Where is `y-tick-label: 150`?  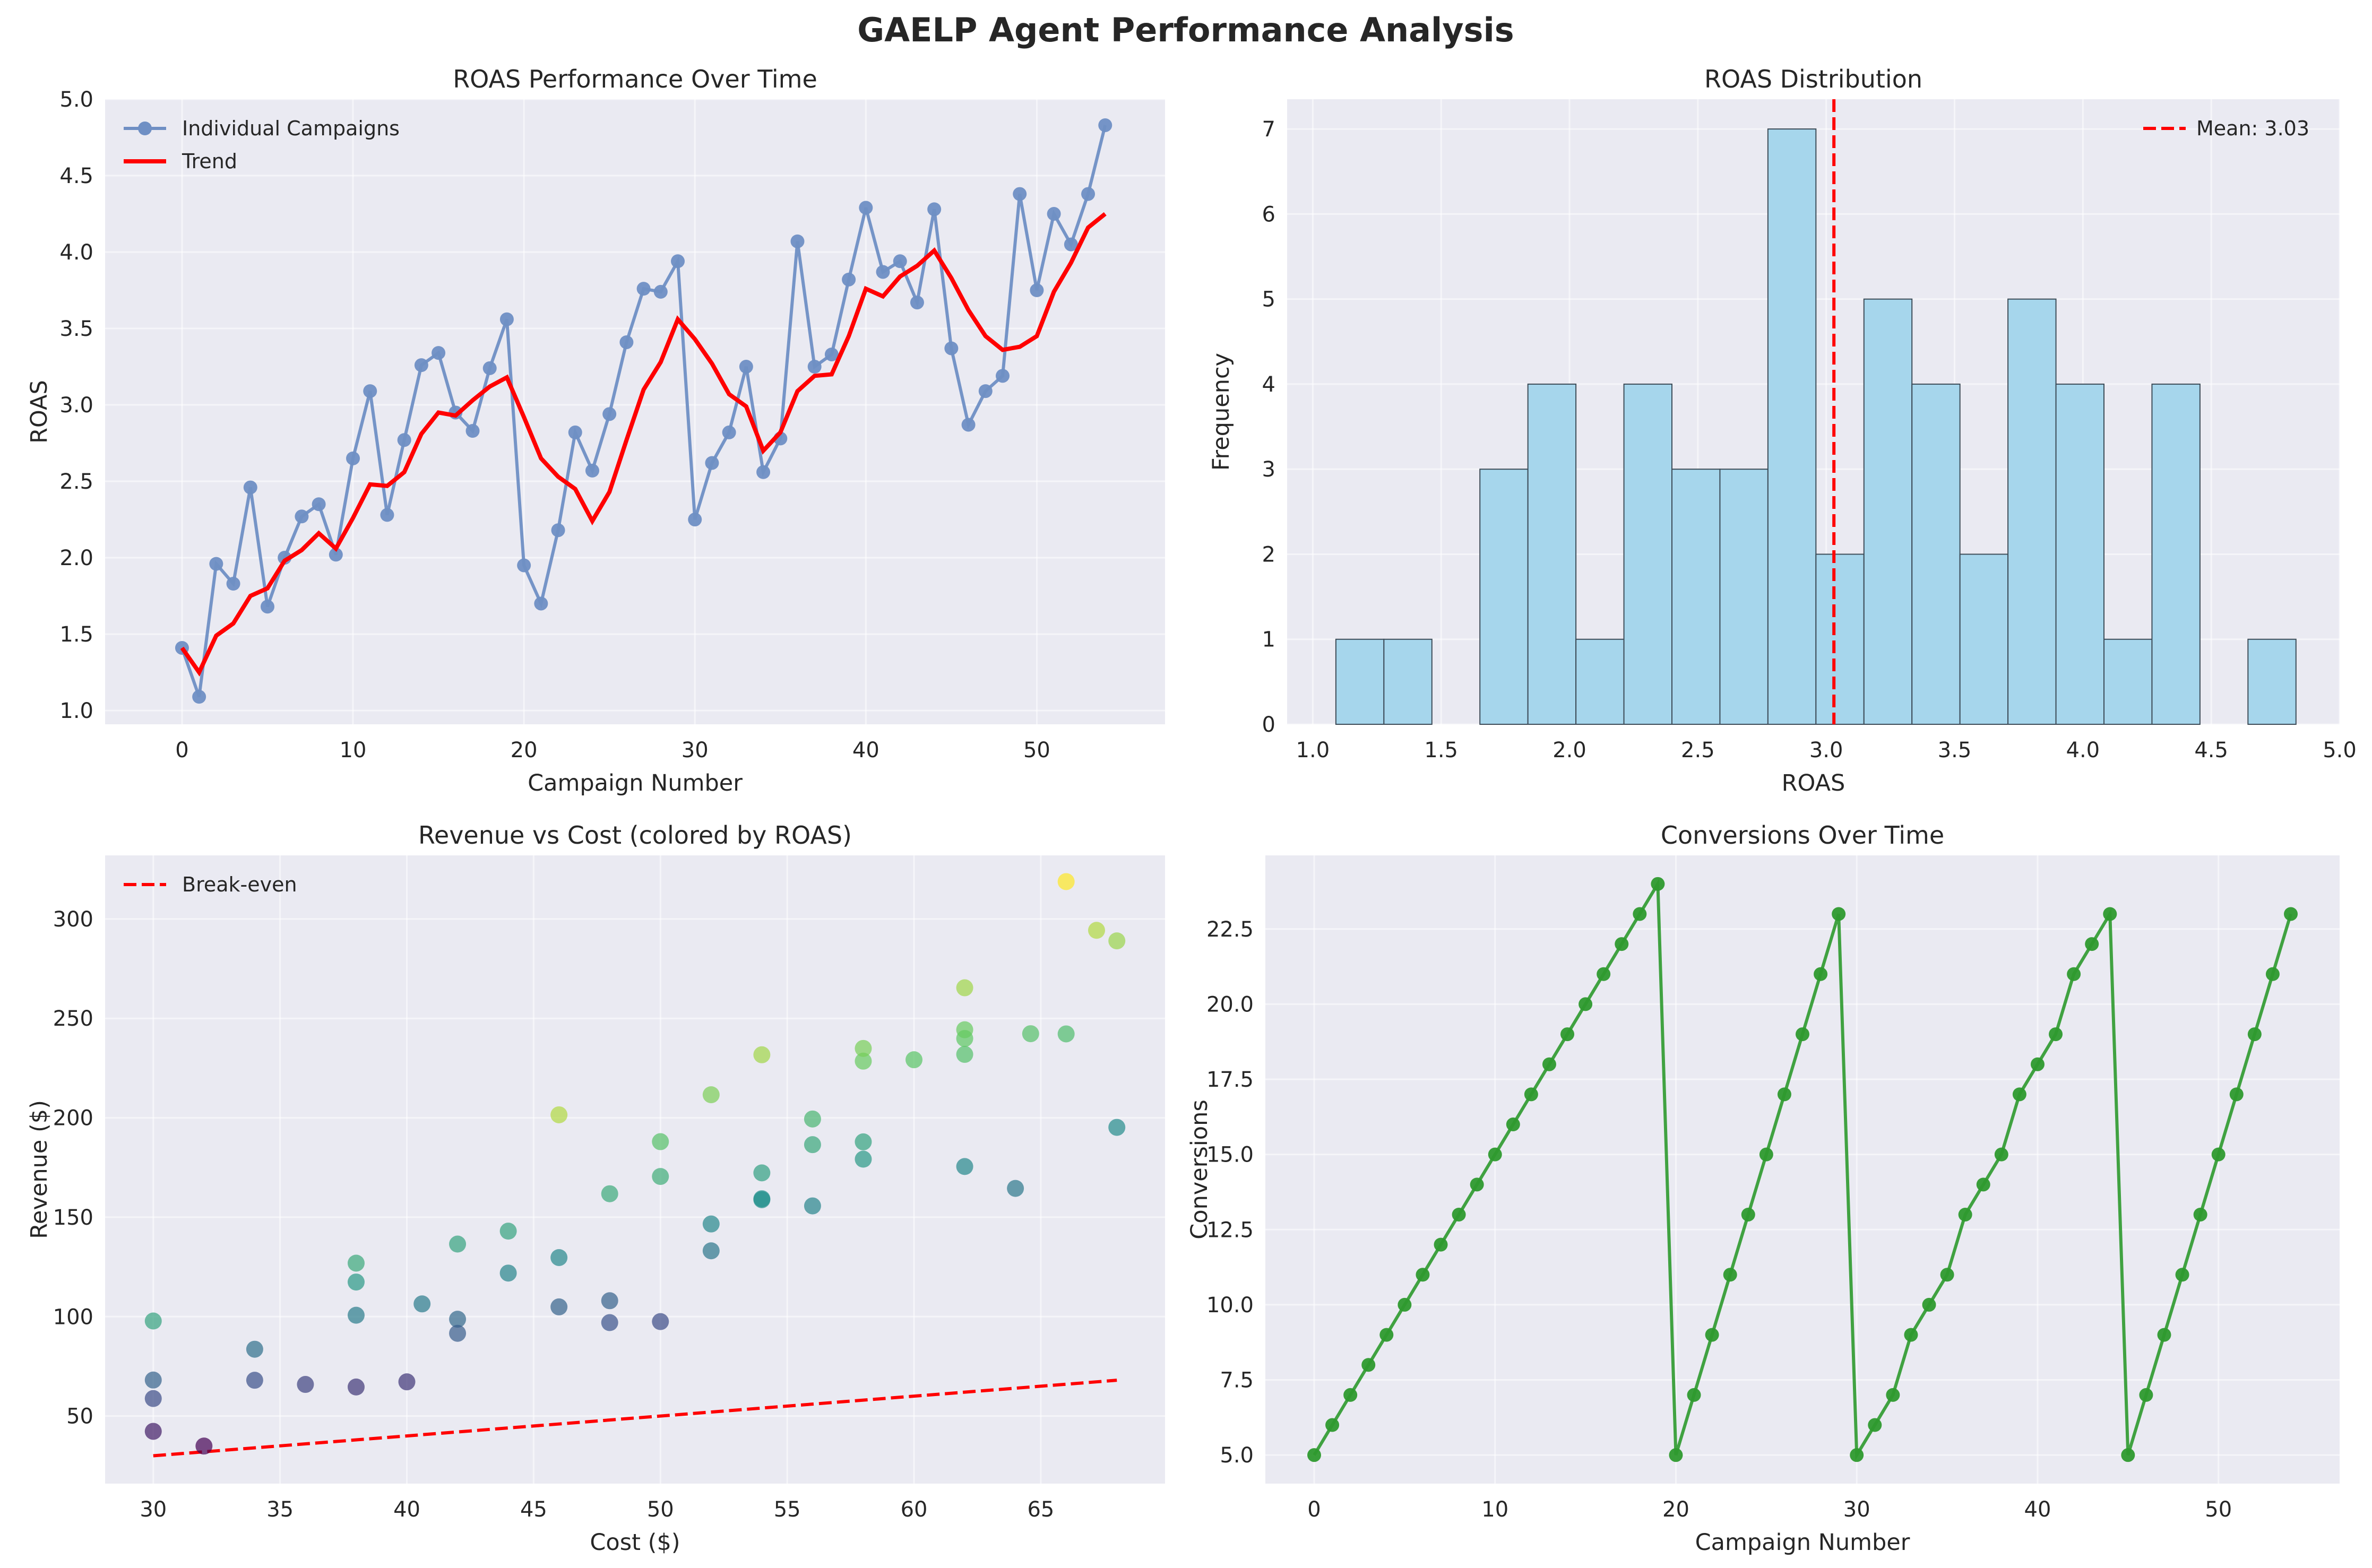
y-tick-label: 150 is located at coordinates (73, 1218).